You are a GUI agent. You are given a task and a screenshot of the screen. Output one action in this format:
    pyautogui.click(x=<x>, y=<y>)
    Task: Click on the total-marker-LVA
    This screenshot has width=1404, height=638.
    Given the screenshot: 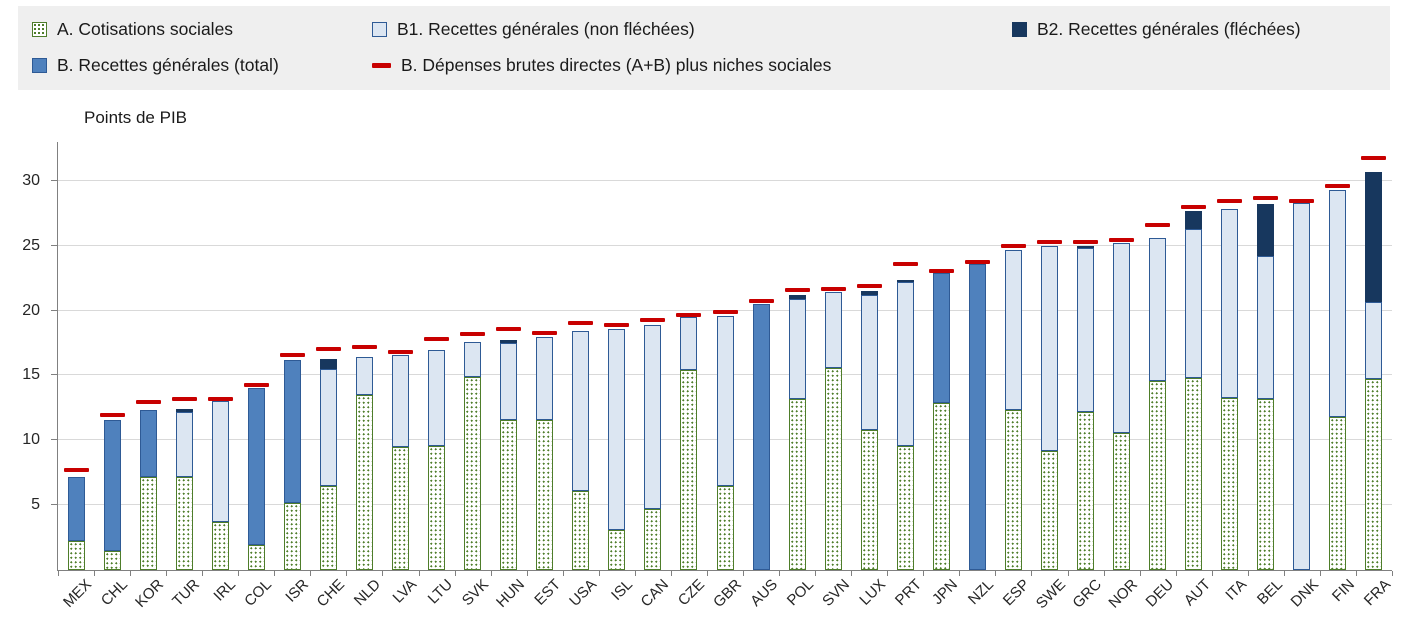 What is the action you would take?
    pyautogui.click(x=400, y=352)
    